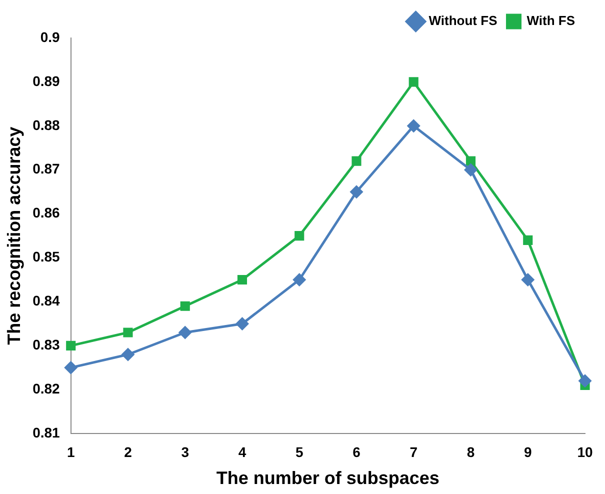  Describe the element at coordinates (46, 300) in the screenshot. I see `y-tick-label: 0.84` at that location.